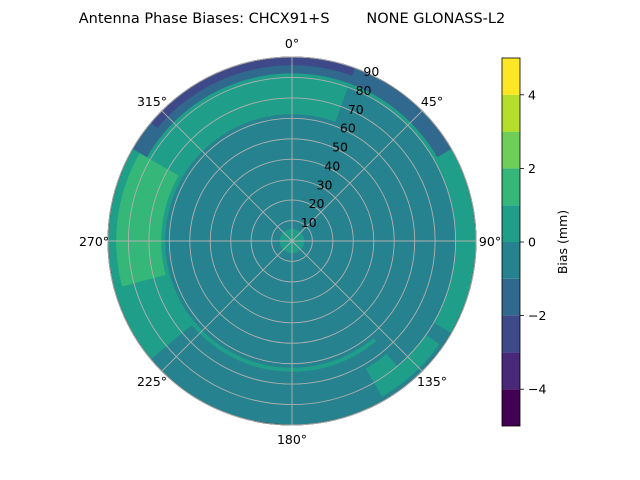 Image resolution: width=640 pixels, height=480 pixels. Describe the element at coordinates (152, 101) in the screenshot. I see `angular-tick-label: 315°` at that location.